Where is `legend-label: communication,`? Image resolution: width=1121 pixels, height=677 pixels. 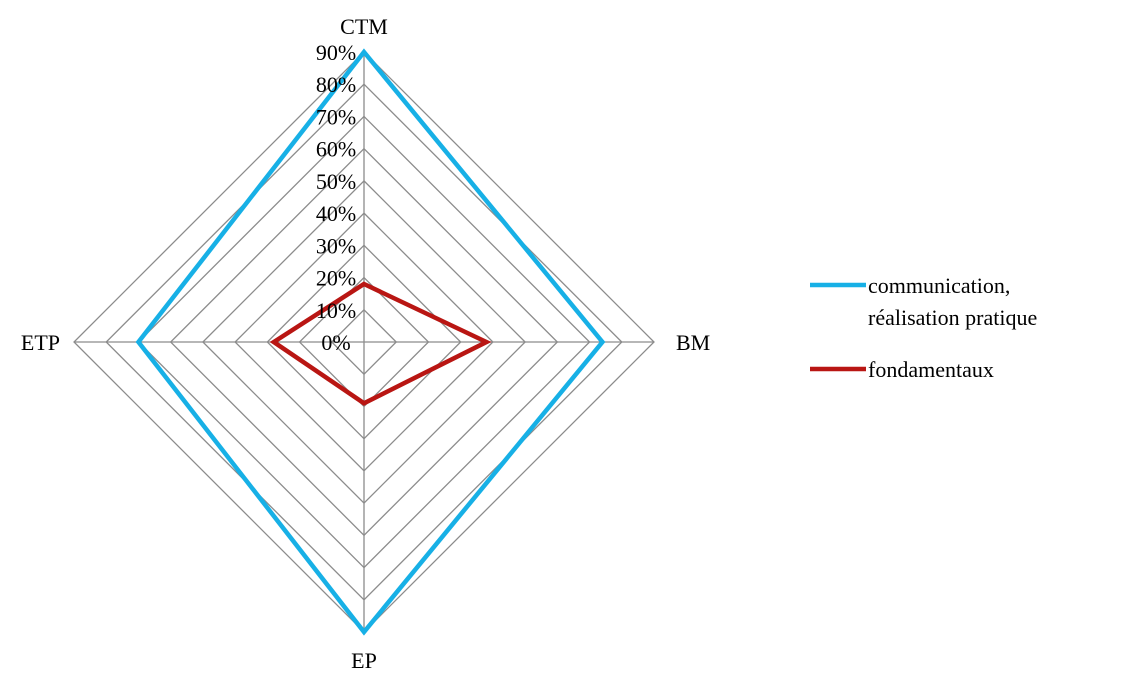
legend-label: communication, is located at coordinates (939, 285).